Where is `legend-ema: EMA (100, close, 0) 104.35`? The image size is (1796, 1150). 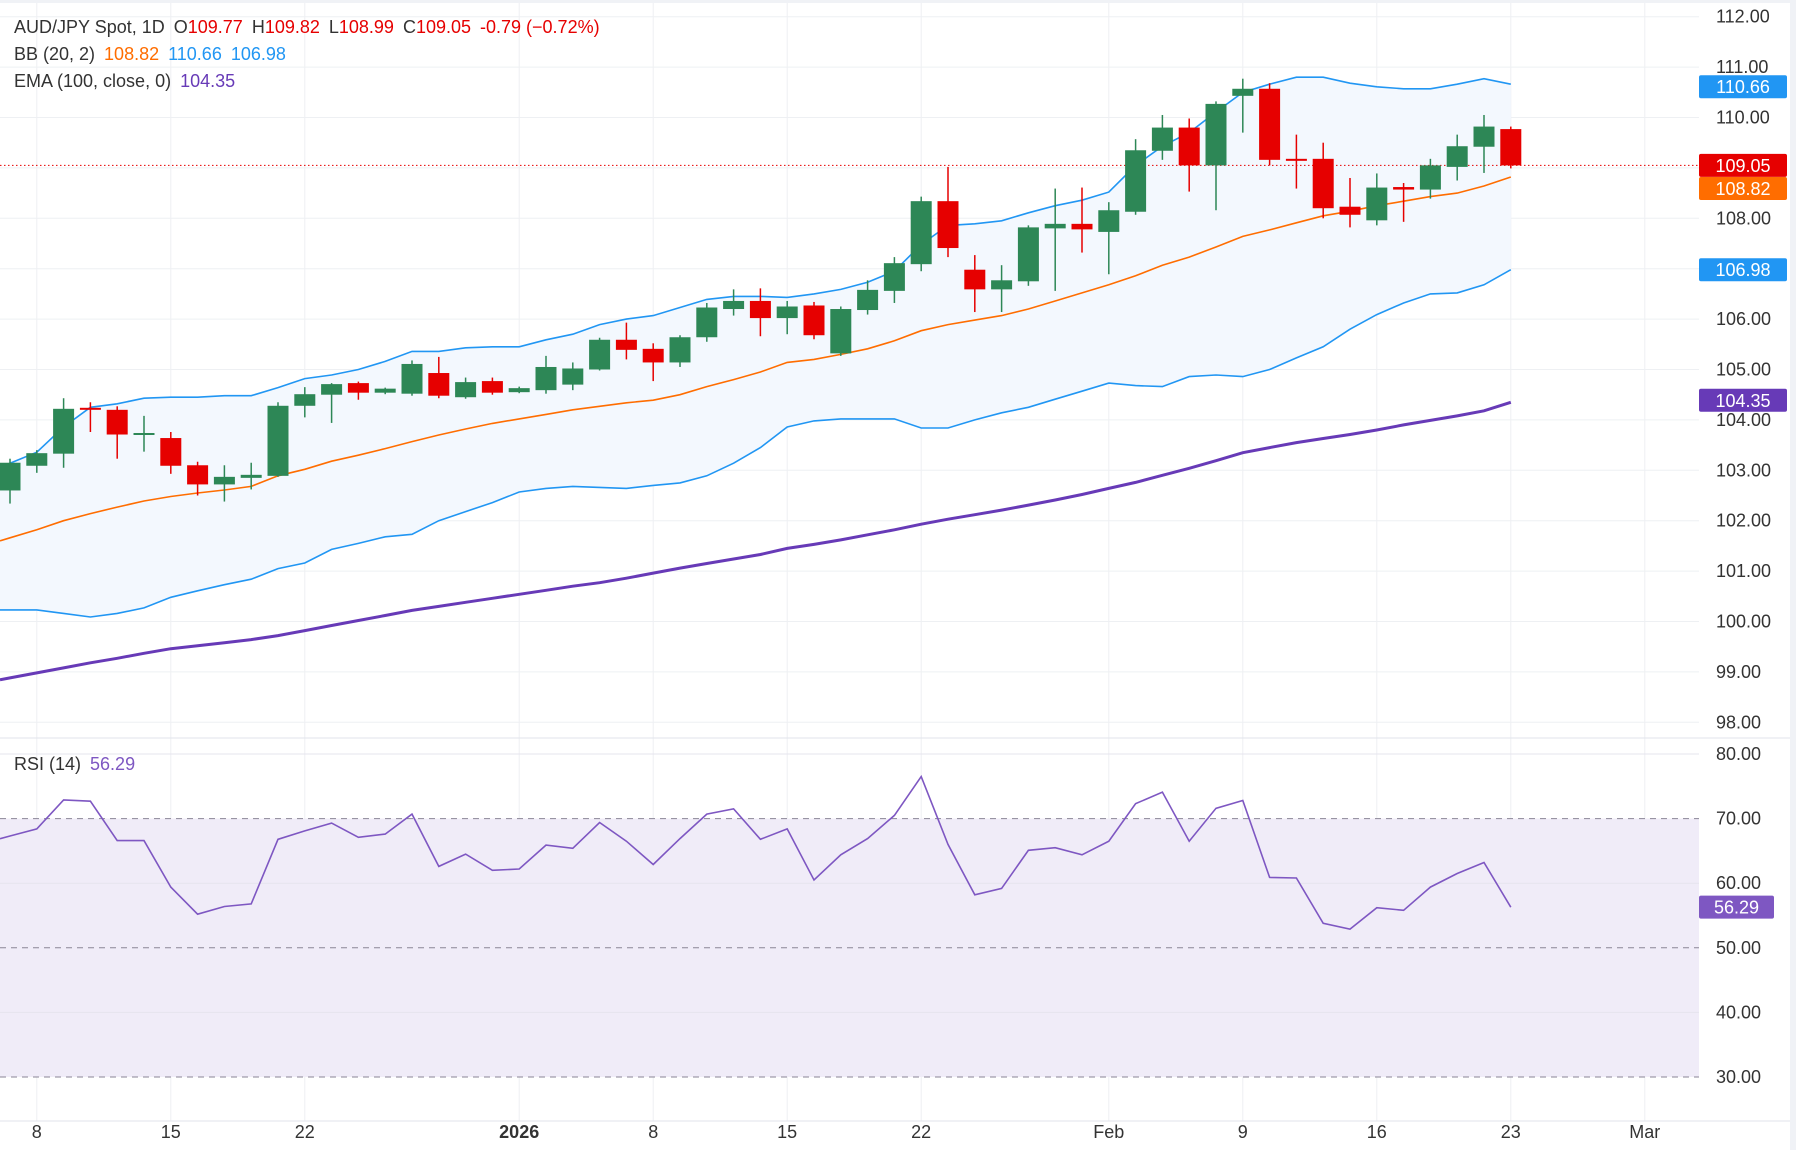 legend-ema: EMA (100, close, 0) 104.35 is located at coordinates (129, 81).